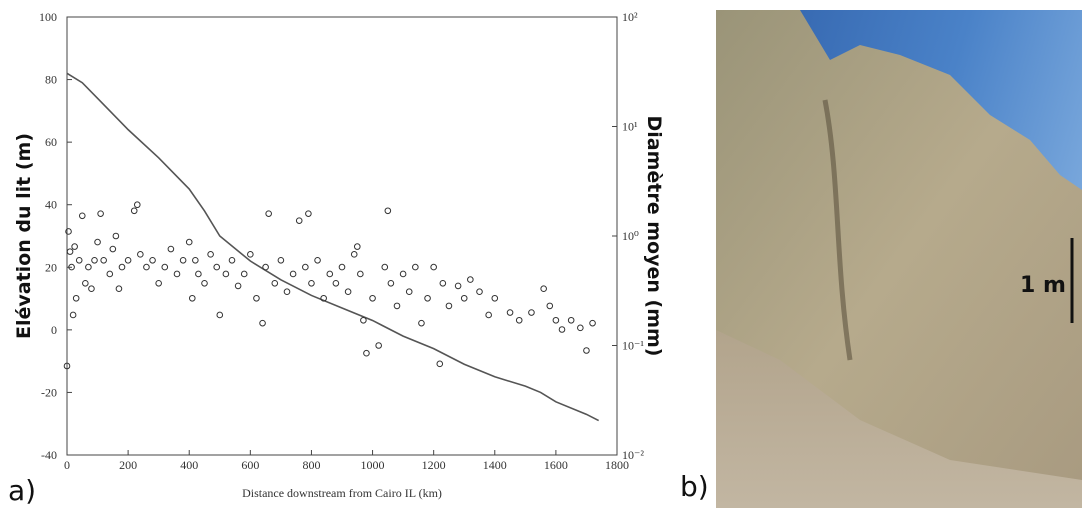 This screenshot has width=1086, height=508. I want to click on y2-tick-label: 10⁰, so click(630, 236).